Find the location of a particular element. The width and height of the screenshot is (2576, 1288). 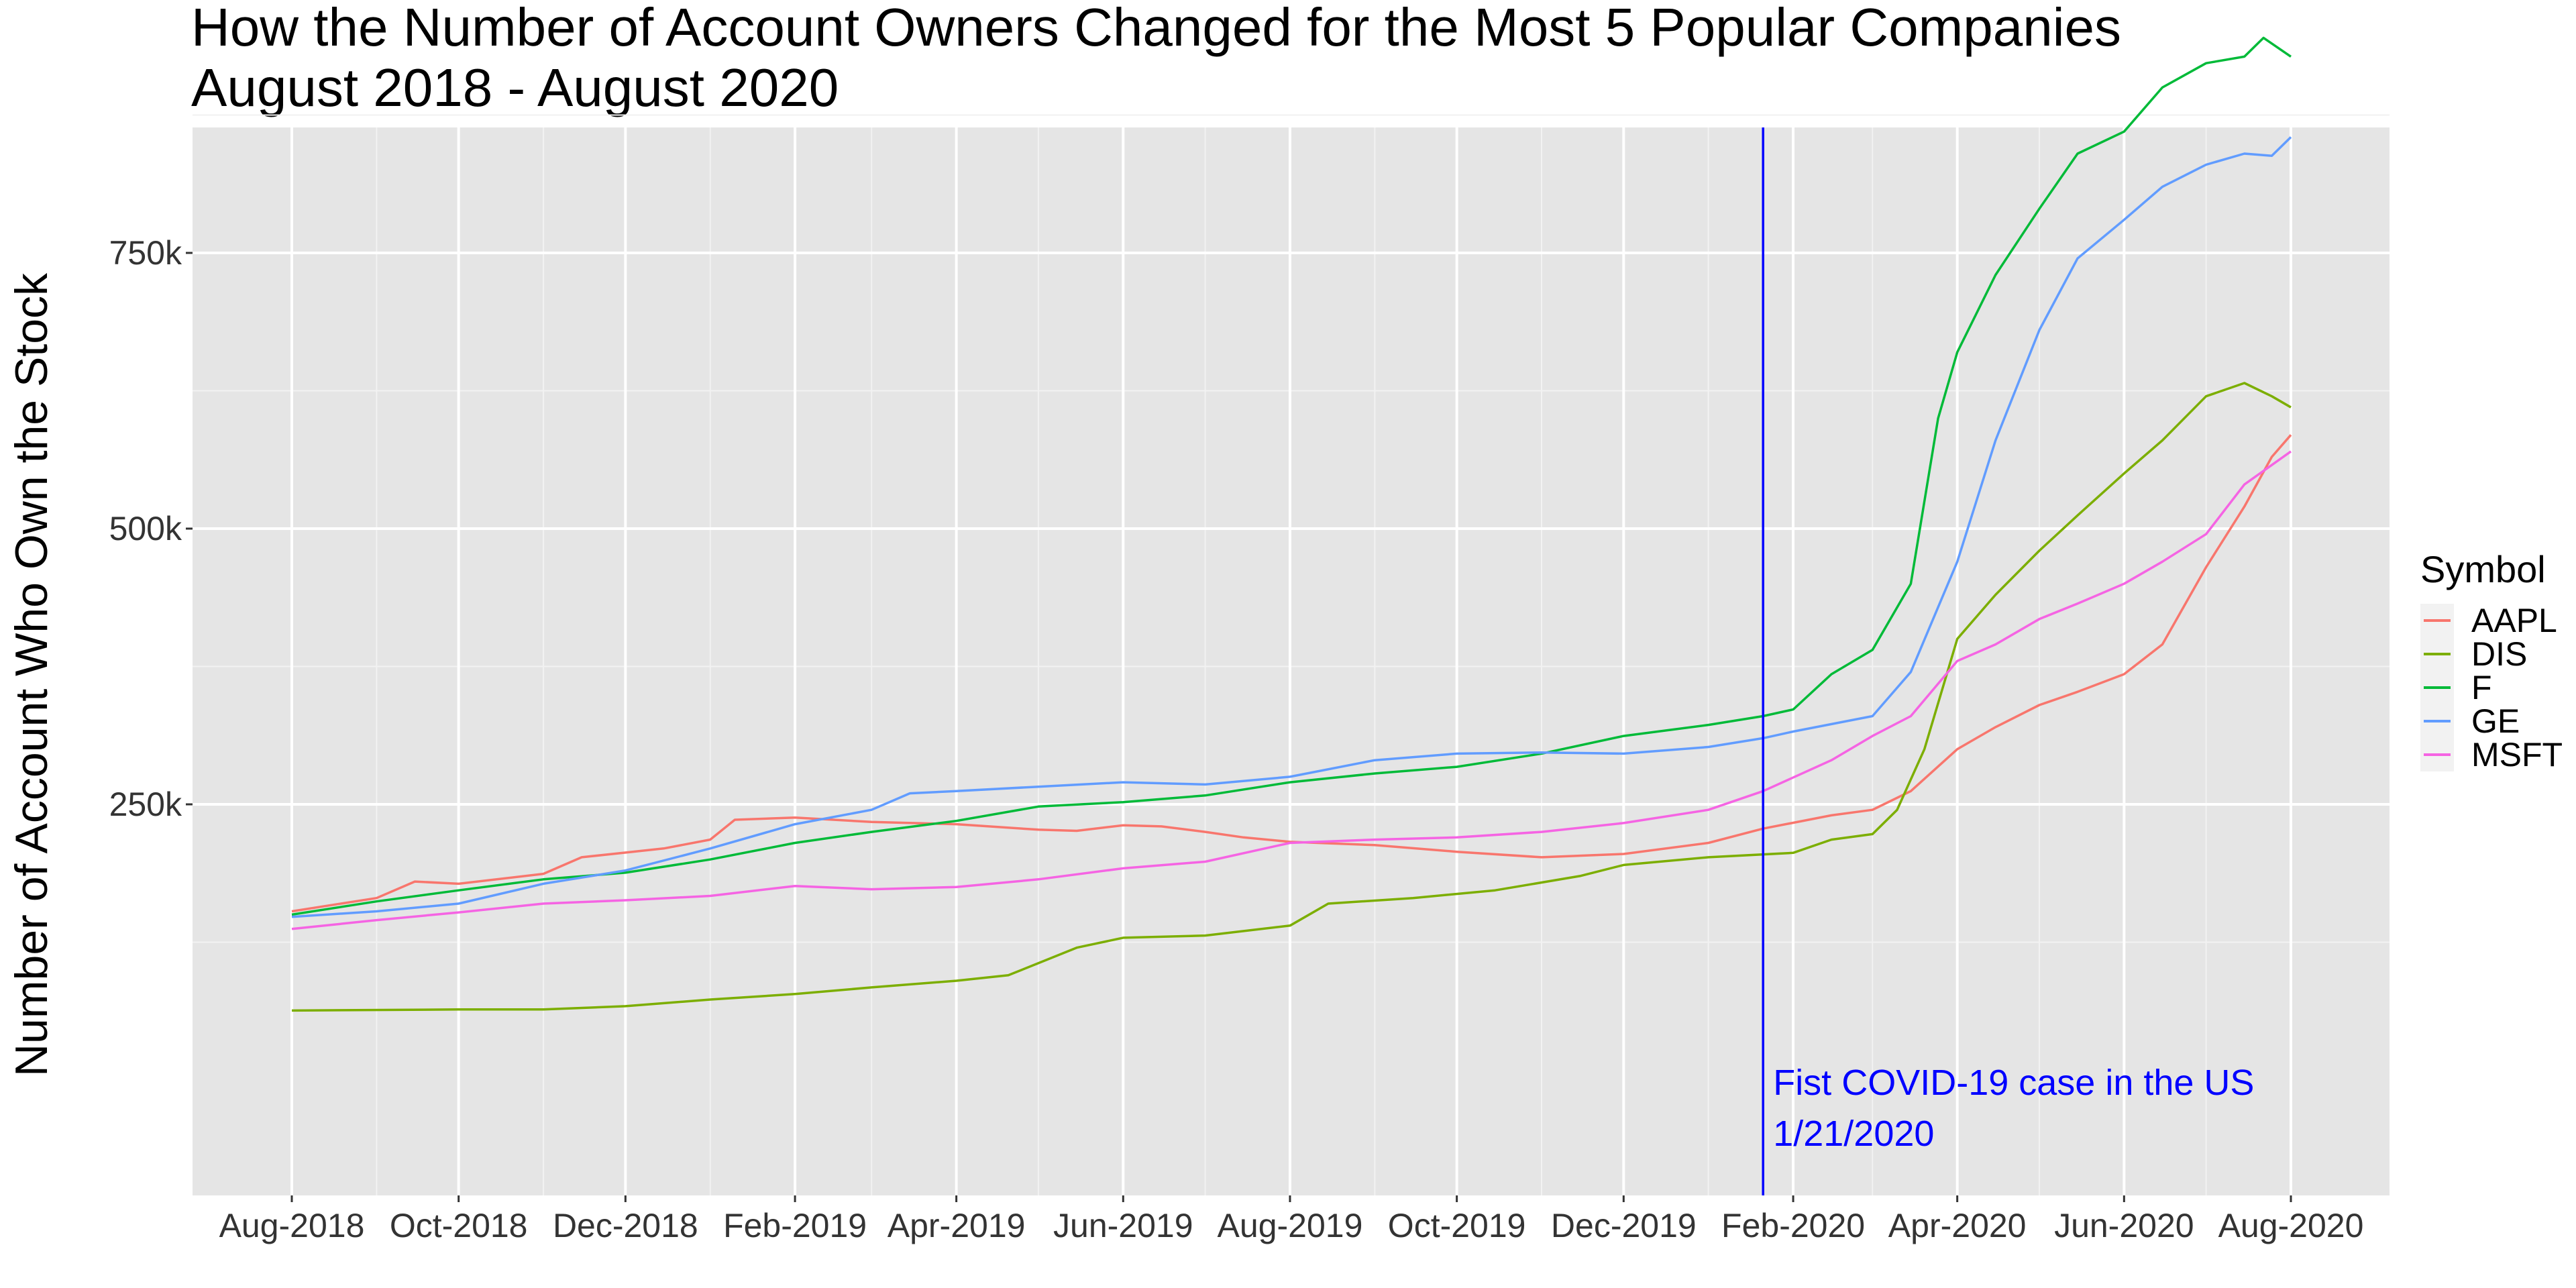

x-tick-label: Aug-2018 is located at coordinates (292, 1225).